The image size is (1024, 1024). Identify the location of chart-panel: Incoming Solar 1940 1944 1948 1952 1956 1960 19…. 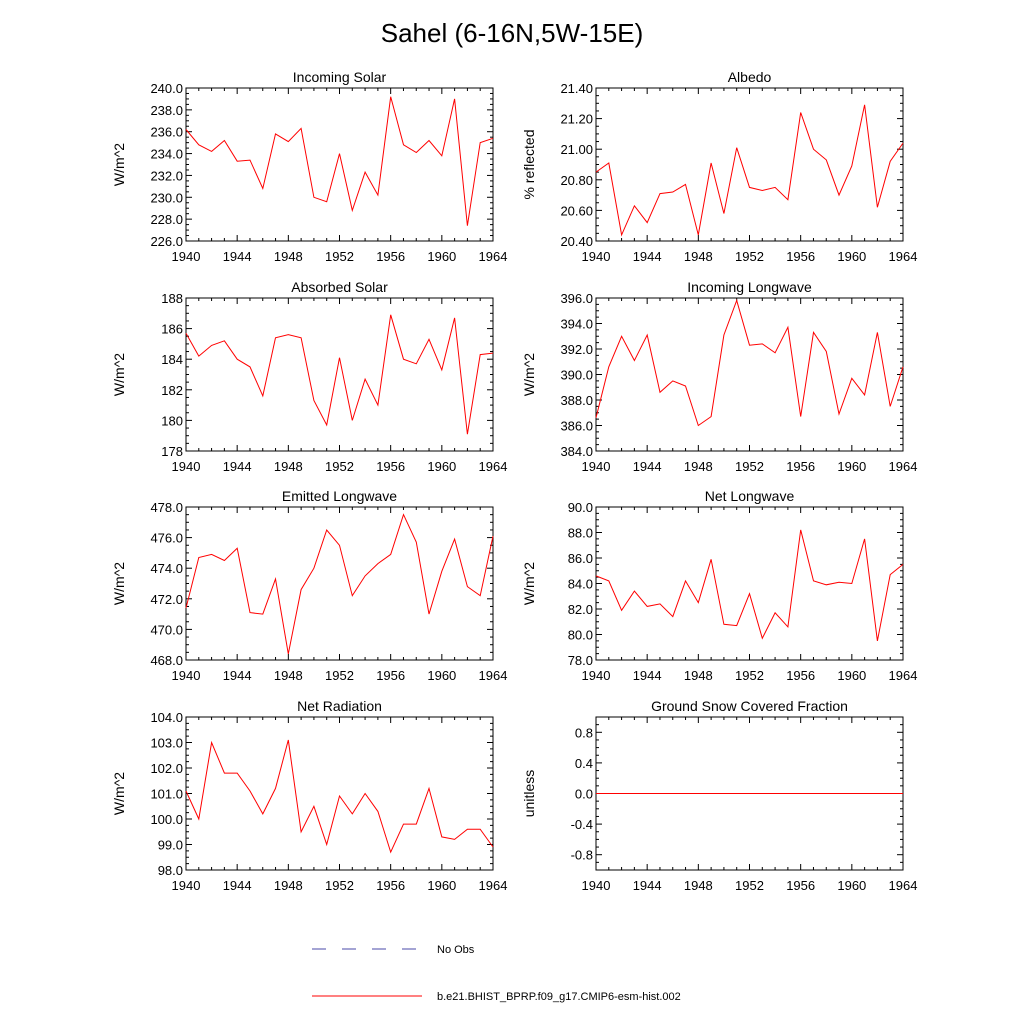
(309, 166).